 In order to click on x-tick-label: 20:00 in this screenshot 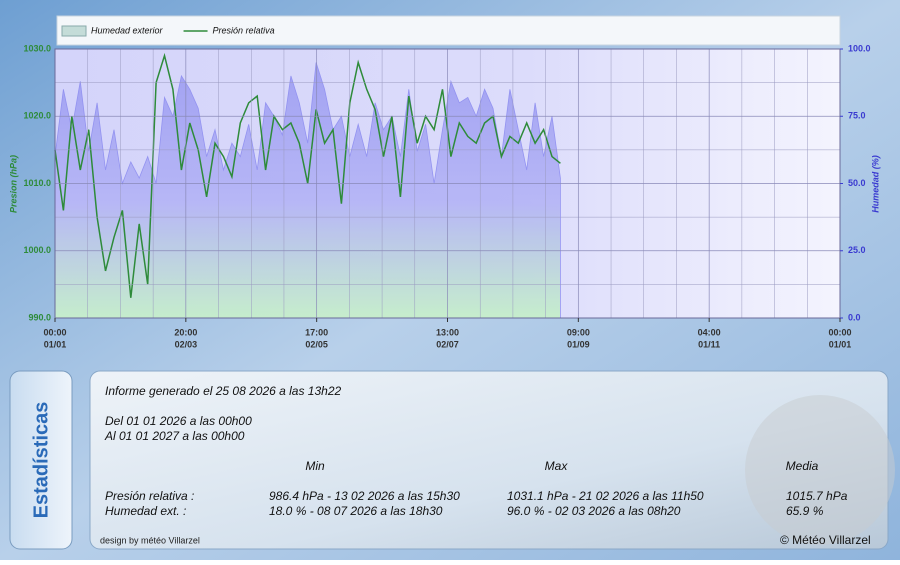, I will do `click(185, 332)`.